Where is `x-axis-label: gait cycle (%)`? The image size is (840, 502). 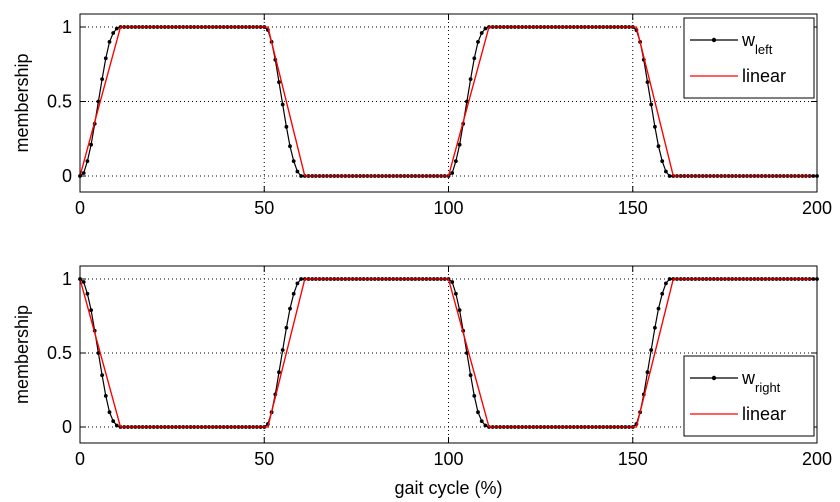 x-axis-label: gait cycle (%) is located at coordinates (448, 488).